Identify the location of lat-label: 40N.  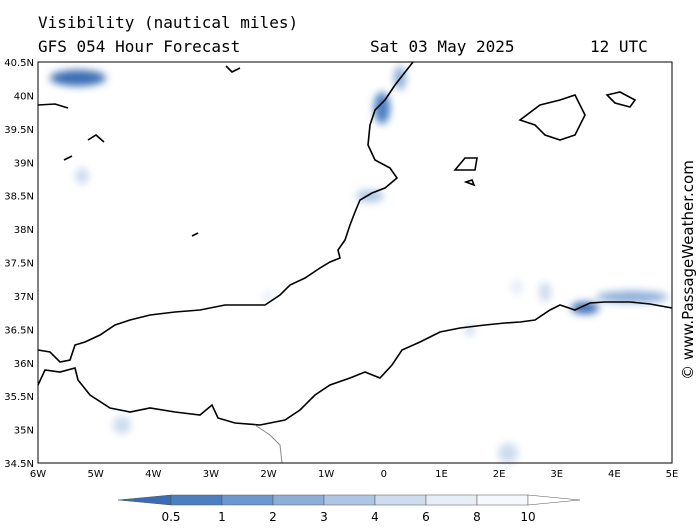
(24, 96).